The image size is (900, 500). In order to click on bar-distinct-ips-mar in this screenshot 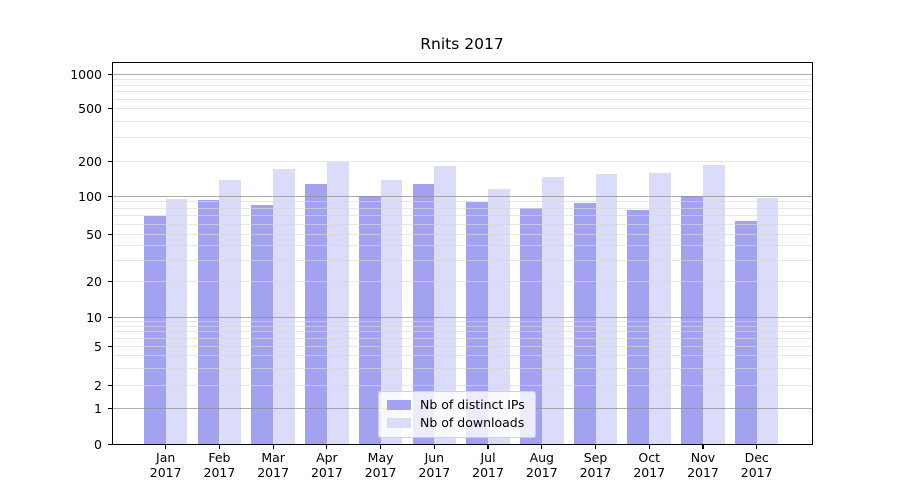, I will do `click(262, 324)`.